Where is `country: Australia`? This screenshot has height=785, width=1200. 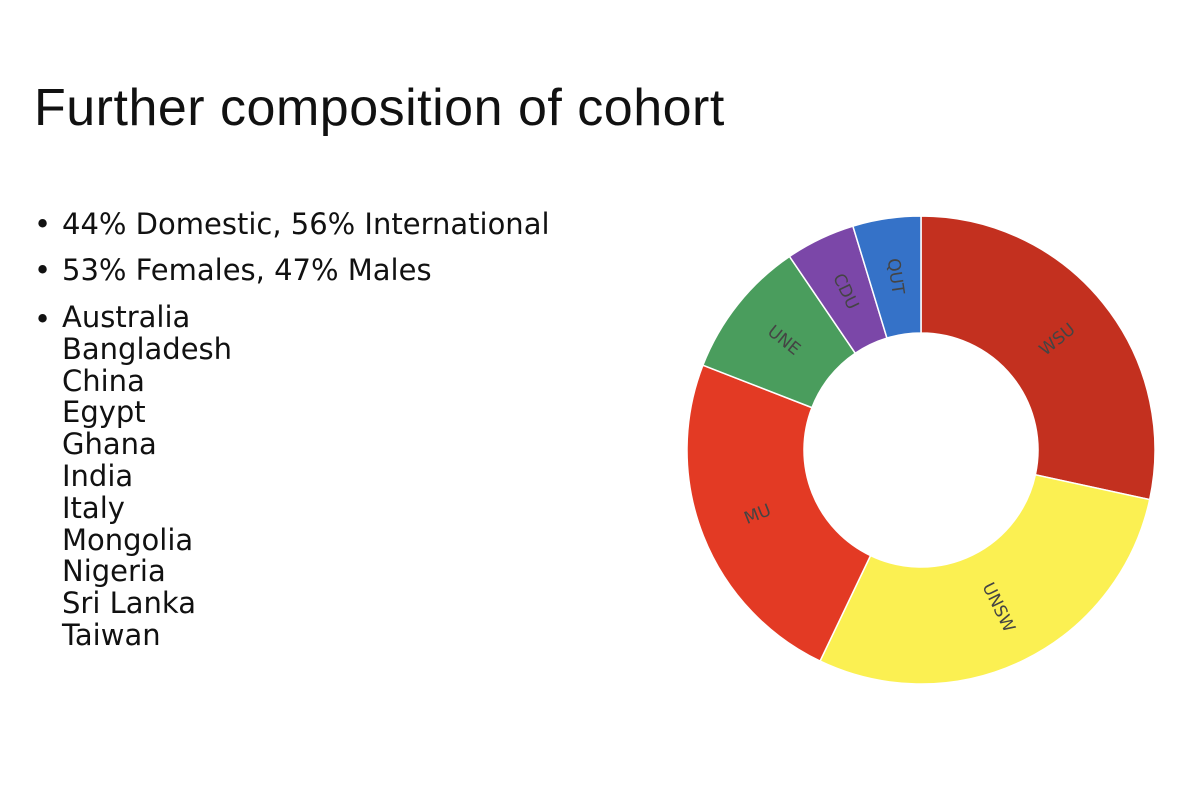 country: Australia is located at coordinates (126, 317).